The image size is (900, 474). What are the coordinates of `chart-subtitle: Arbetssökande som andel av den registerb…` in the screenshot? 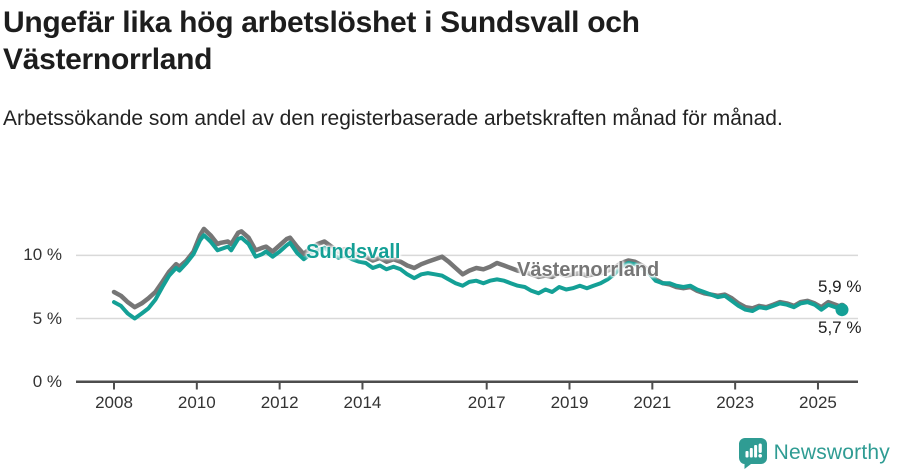 It's located at (393, 119).